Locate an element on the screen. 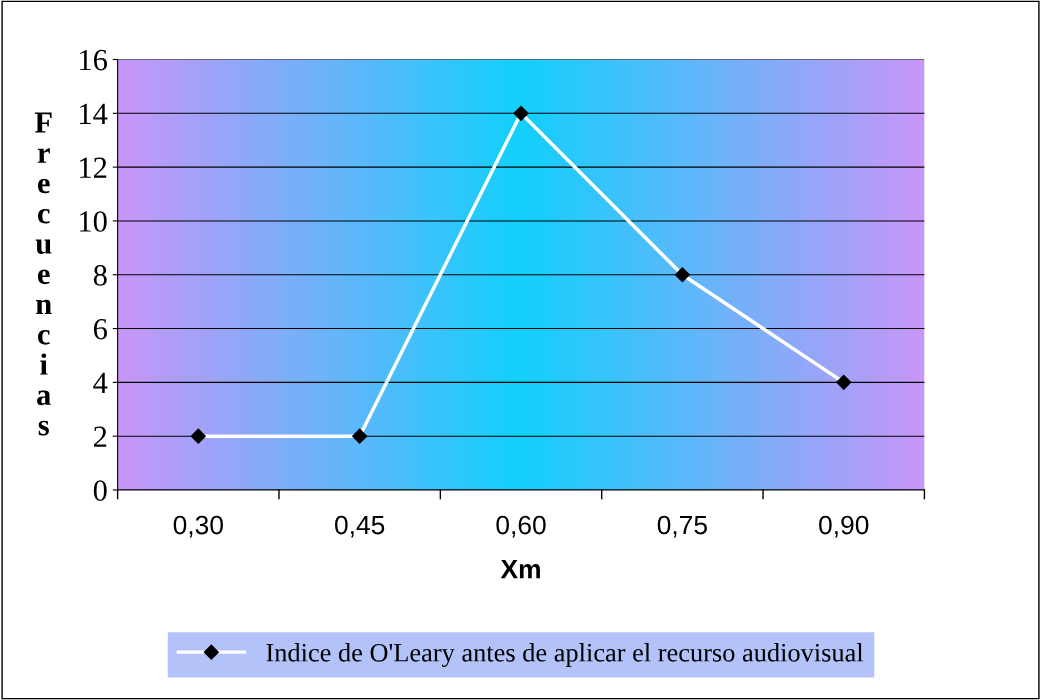 Image resolution: width=1041 pixels, height=700 pixels. y-tick-label: 6 is located at coordinates (100, 329).